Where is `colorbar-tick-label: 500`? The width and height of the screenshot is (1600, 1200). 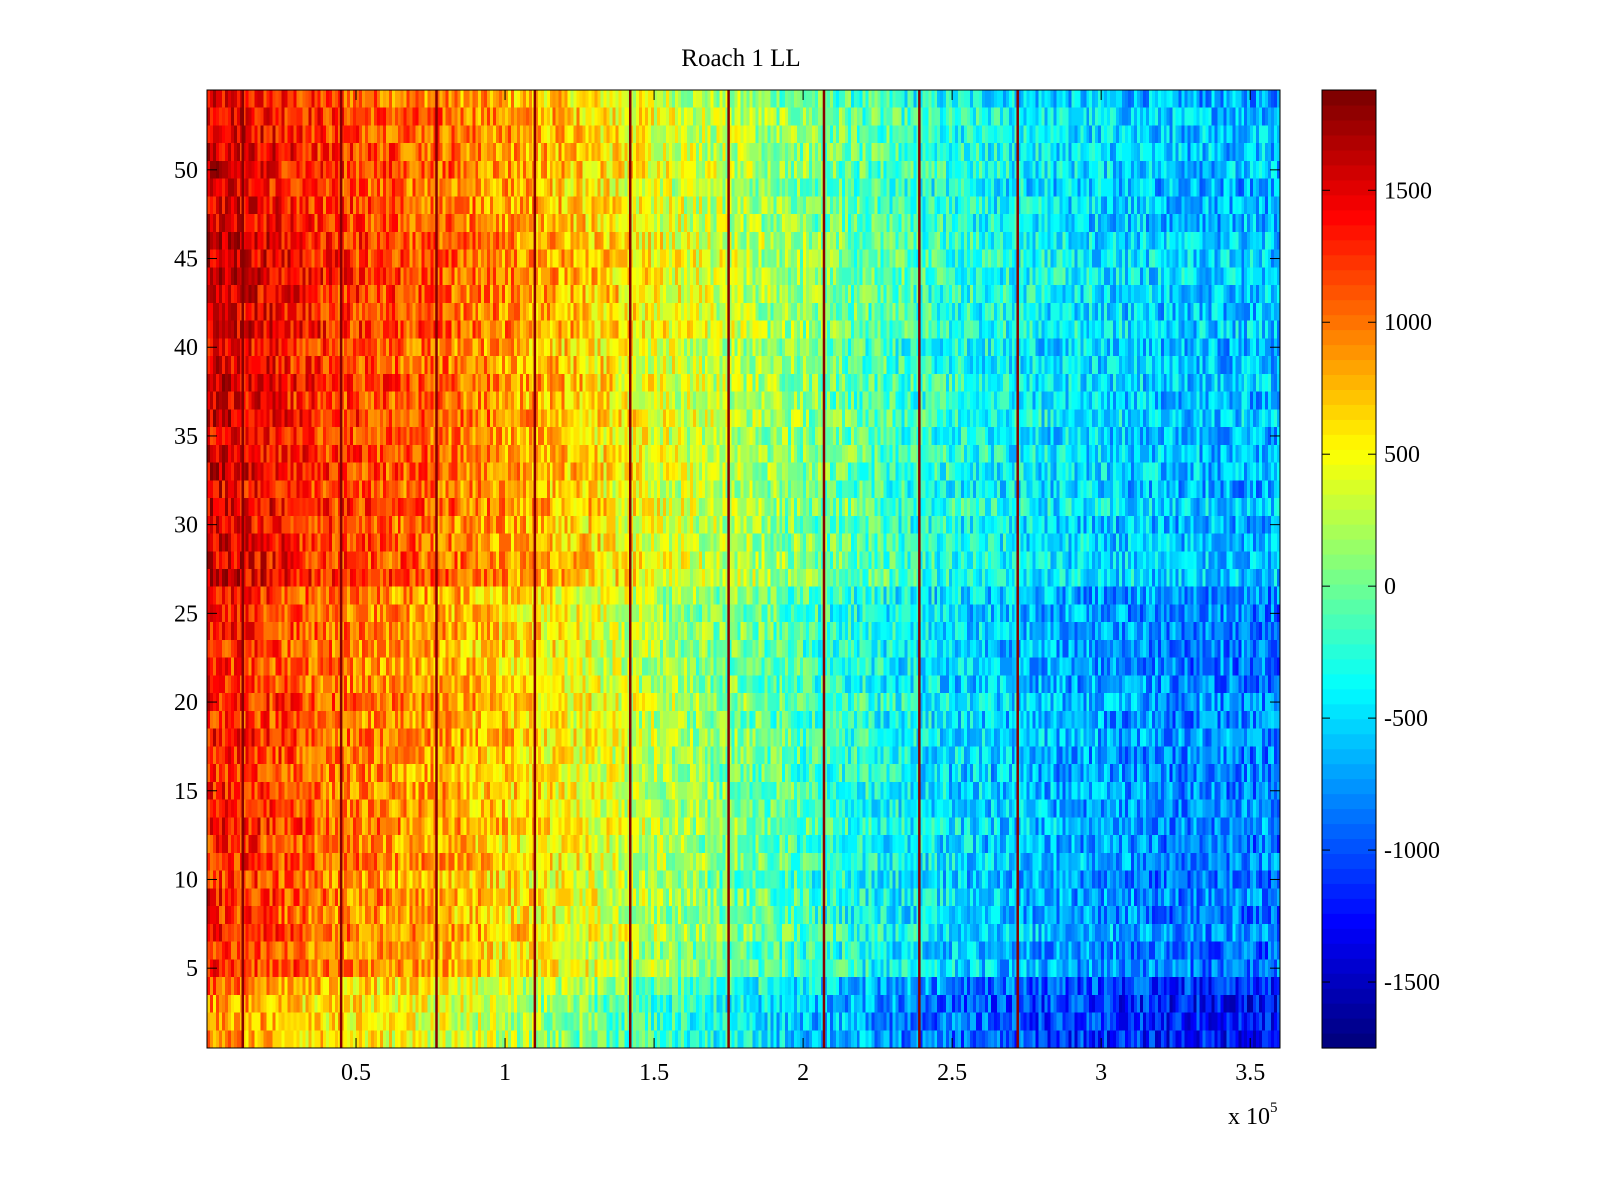 colorbar-tick-label: 500 is located at coordinates (1402, 455).